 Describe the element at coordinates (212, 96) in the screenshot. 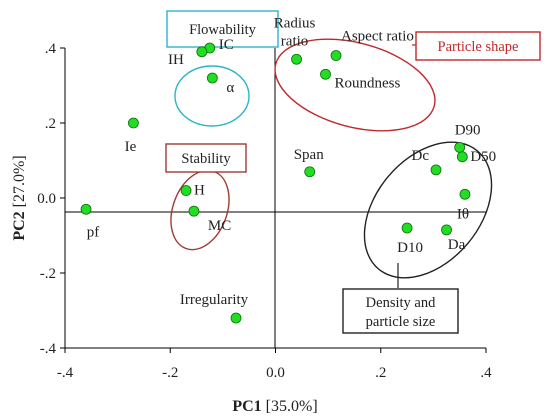

I see `flowability-ellipse` at that location.